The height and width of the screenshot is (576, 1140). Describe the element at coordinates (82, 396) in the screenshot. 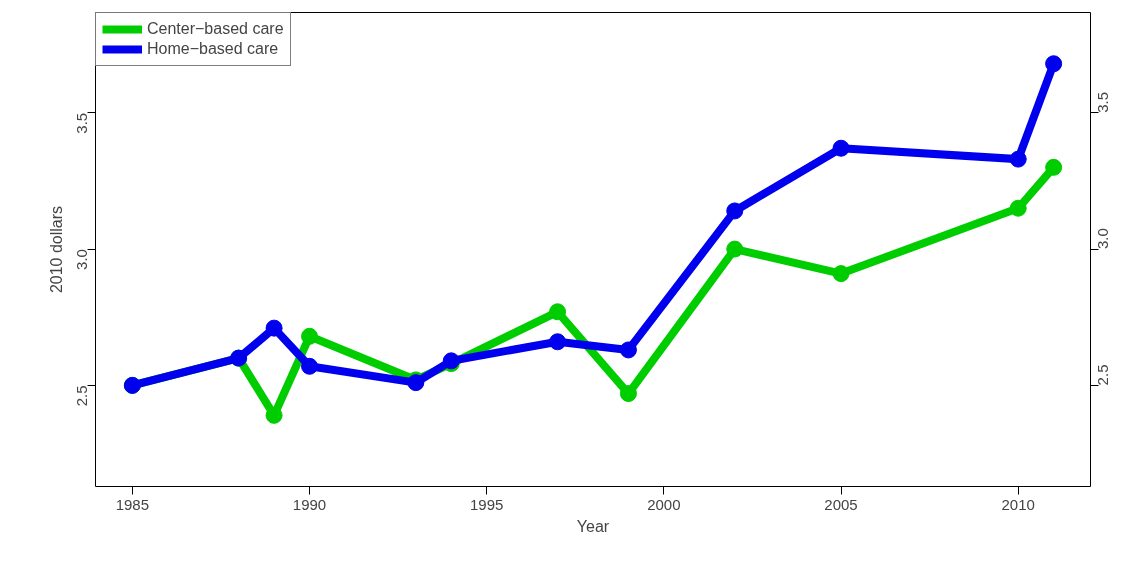

I see `y-tick-label: 2.5` at that location.